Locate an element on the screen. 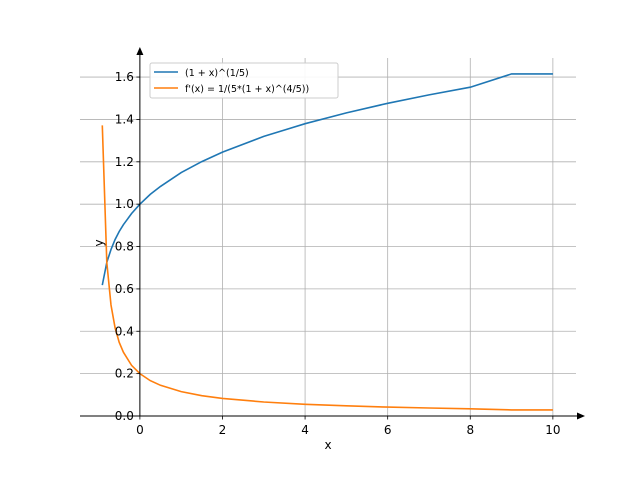 The image size is (640, 480). x-tick-label: 10 is located at coordinates (552, 430).